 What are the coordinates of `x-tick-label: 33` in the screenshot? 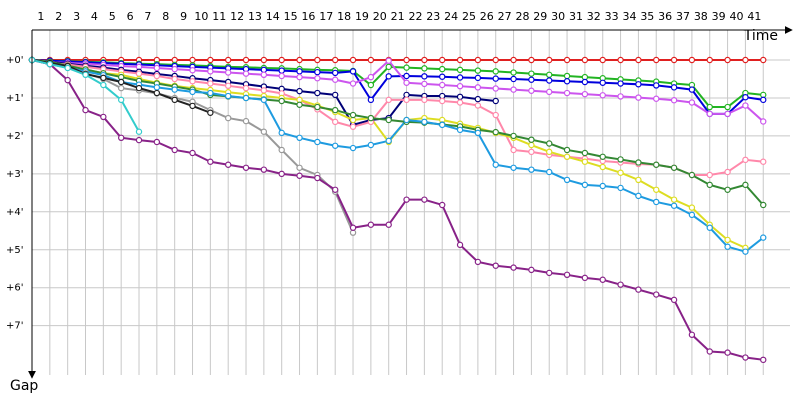 It's located at (612, 16).